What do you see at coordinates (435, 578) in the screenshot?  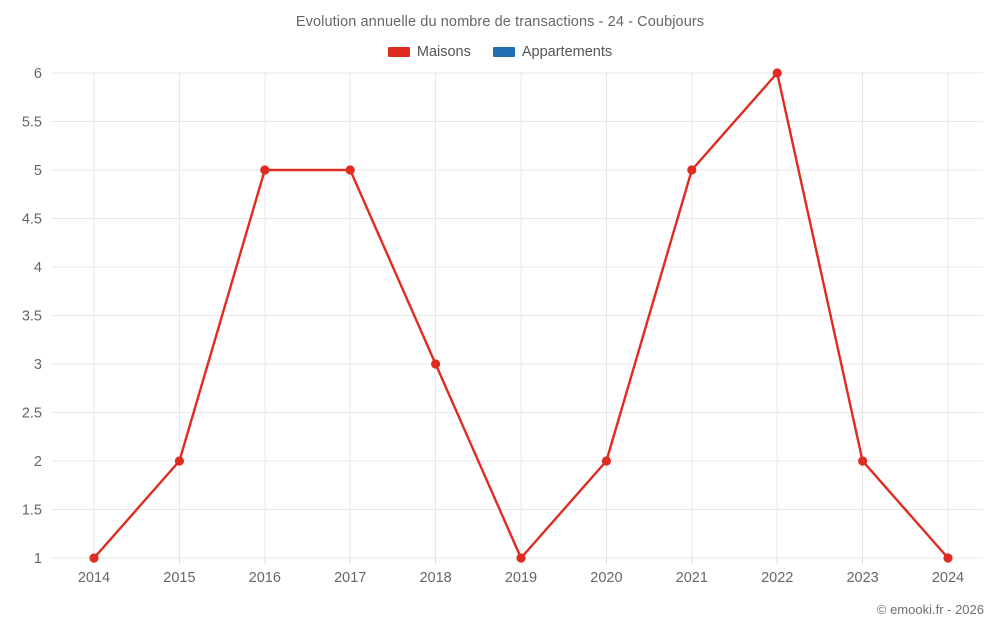 I see `x-axis-tick-label: 2018` at bounding box center [435, 578].